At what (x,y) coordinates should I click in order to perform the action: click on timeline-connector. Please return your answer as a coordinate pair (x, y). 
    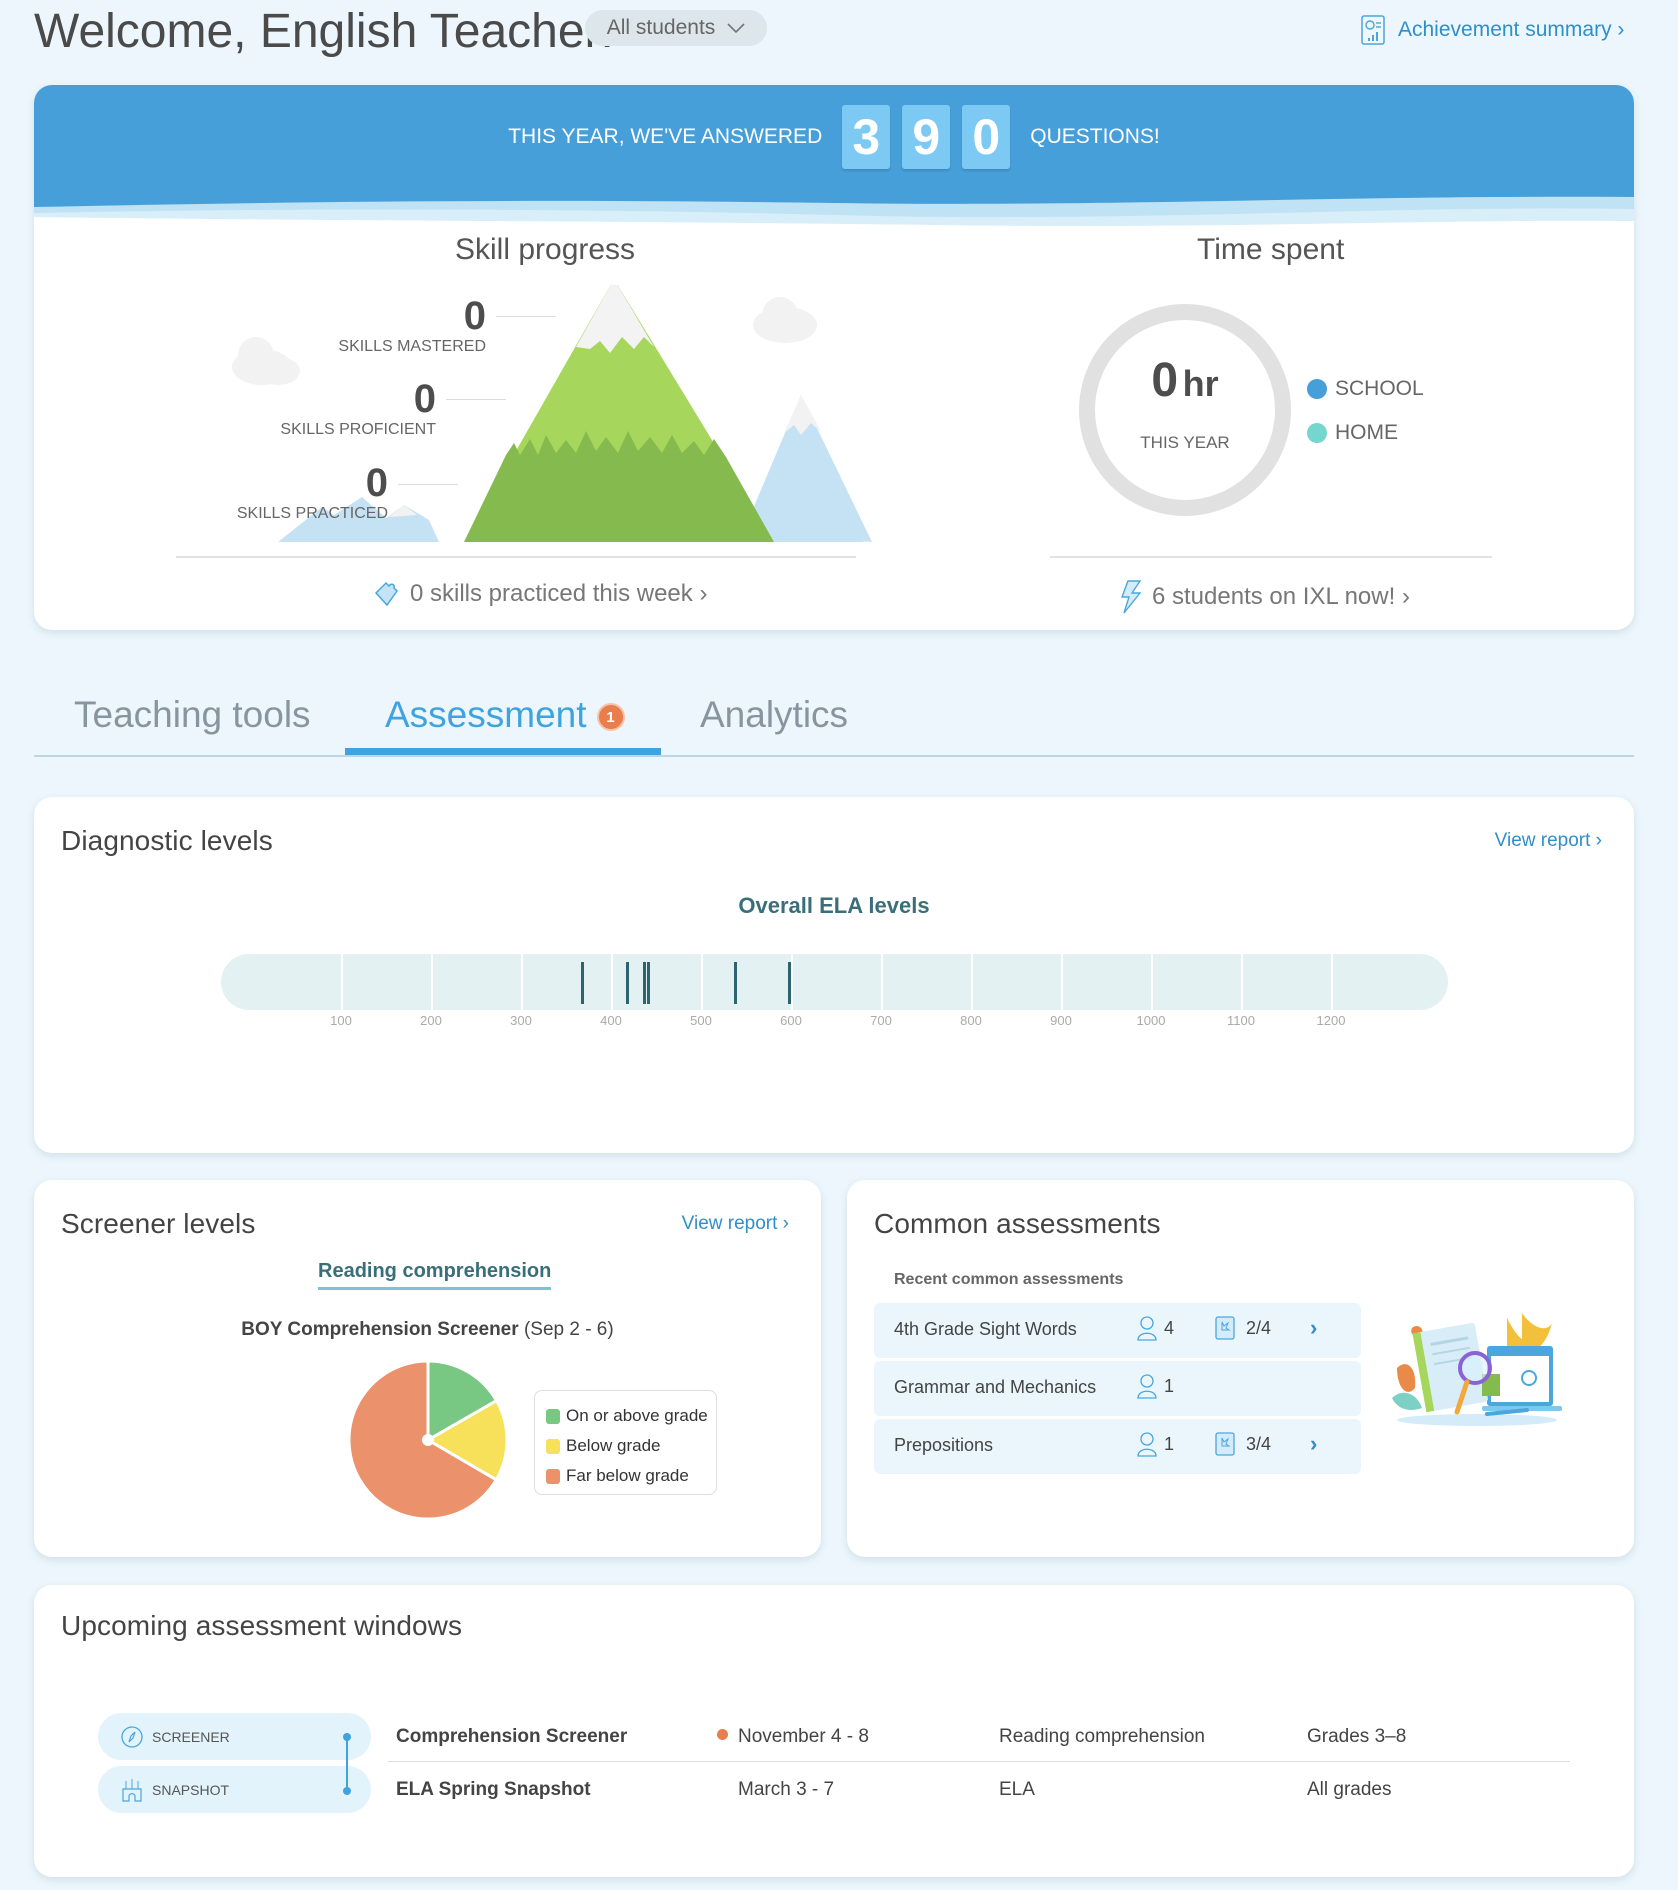
    Looking at the image, I should click on (347, 1764).